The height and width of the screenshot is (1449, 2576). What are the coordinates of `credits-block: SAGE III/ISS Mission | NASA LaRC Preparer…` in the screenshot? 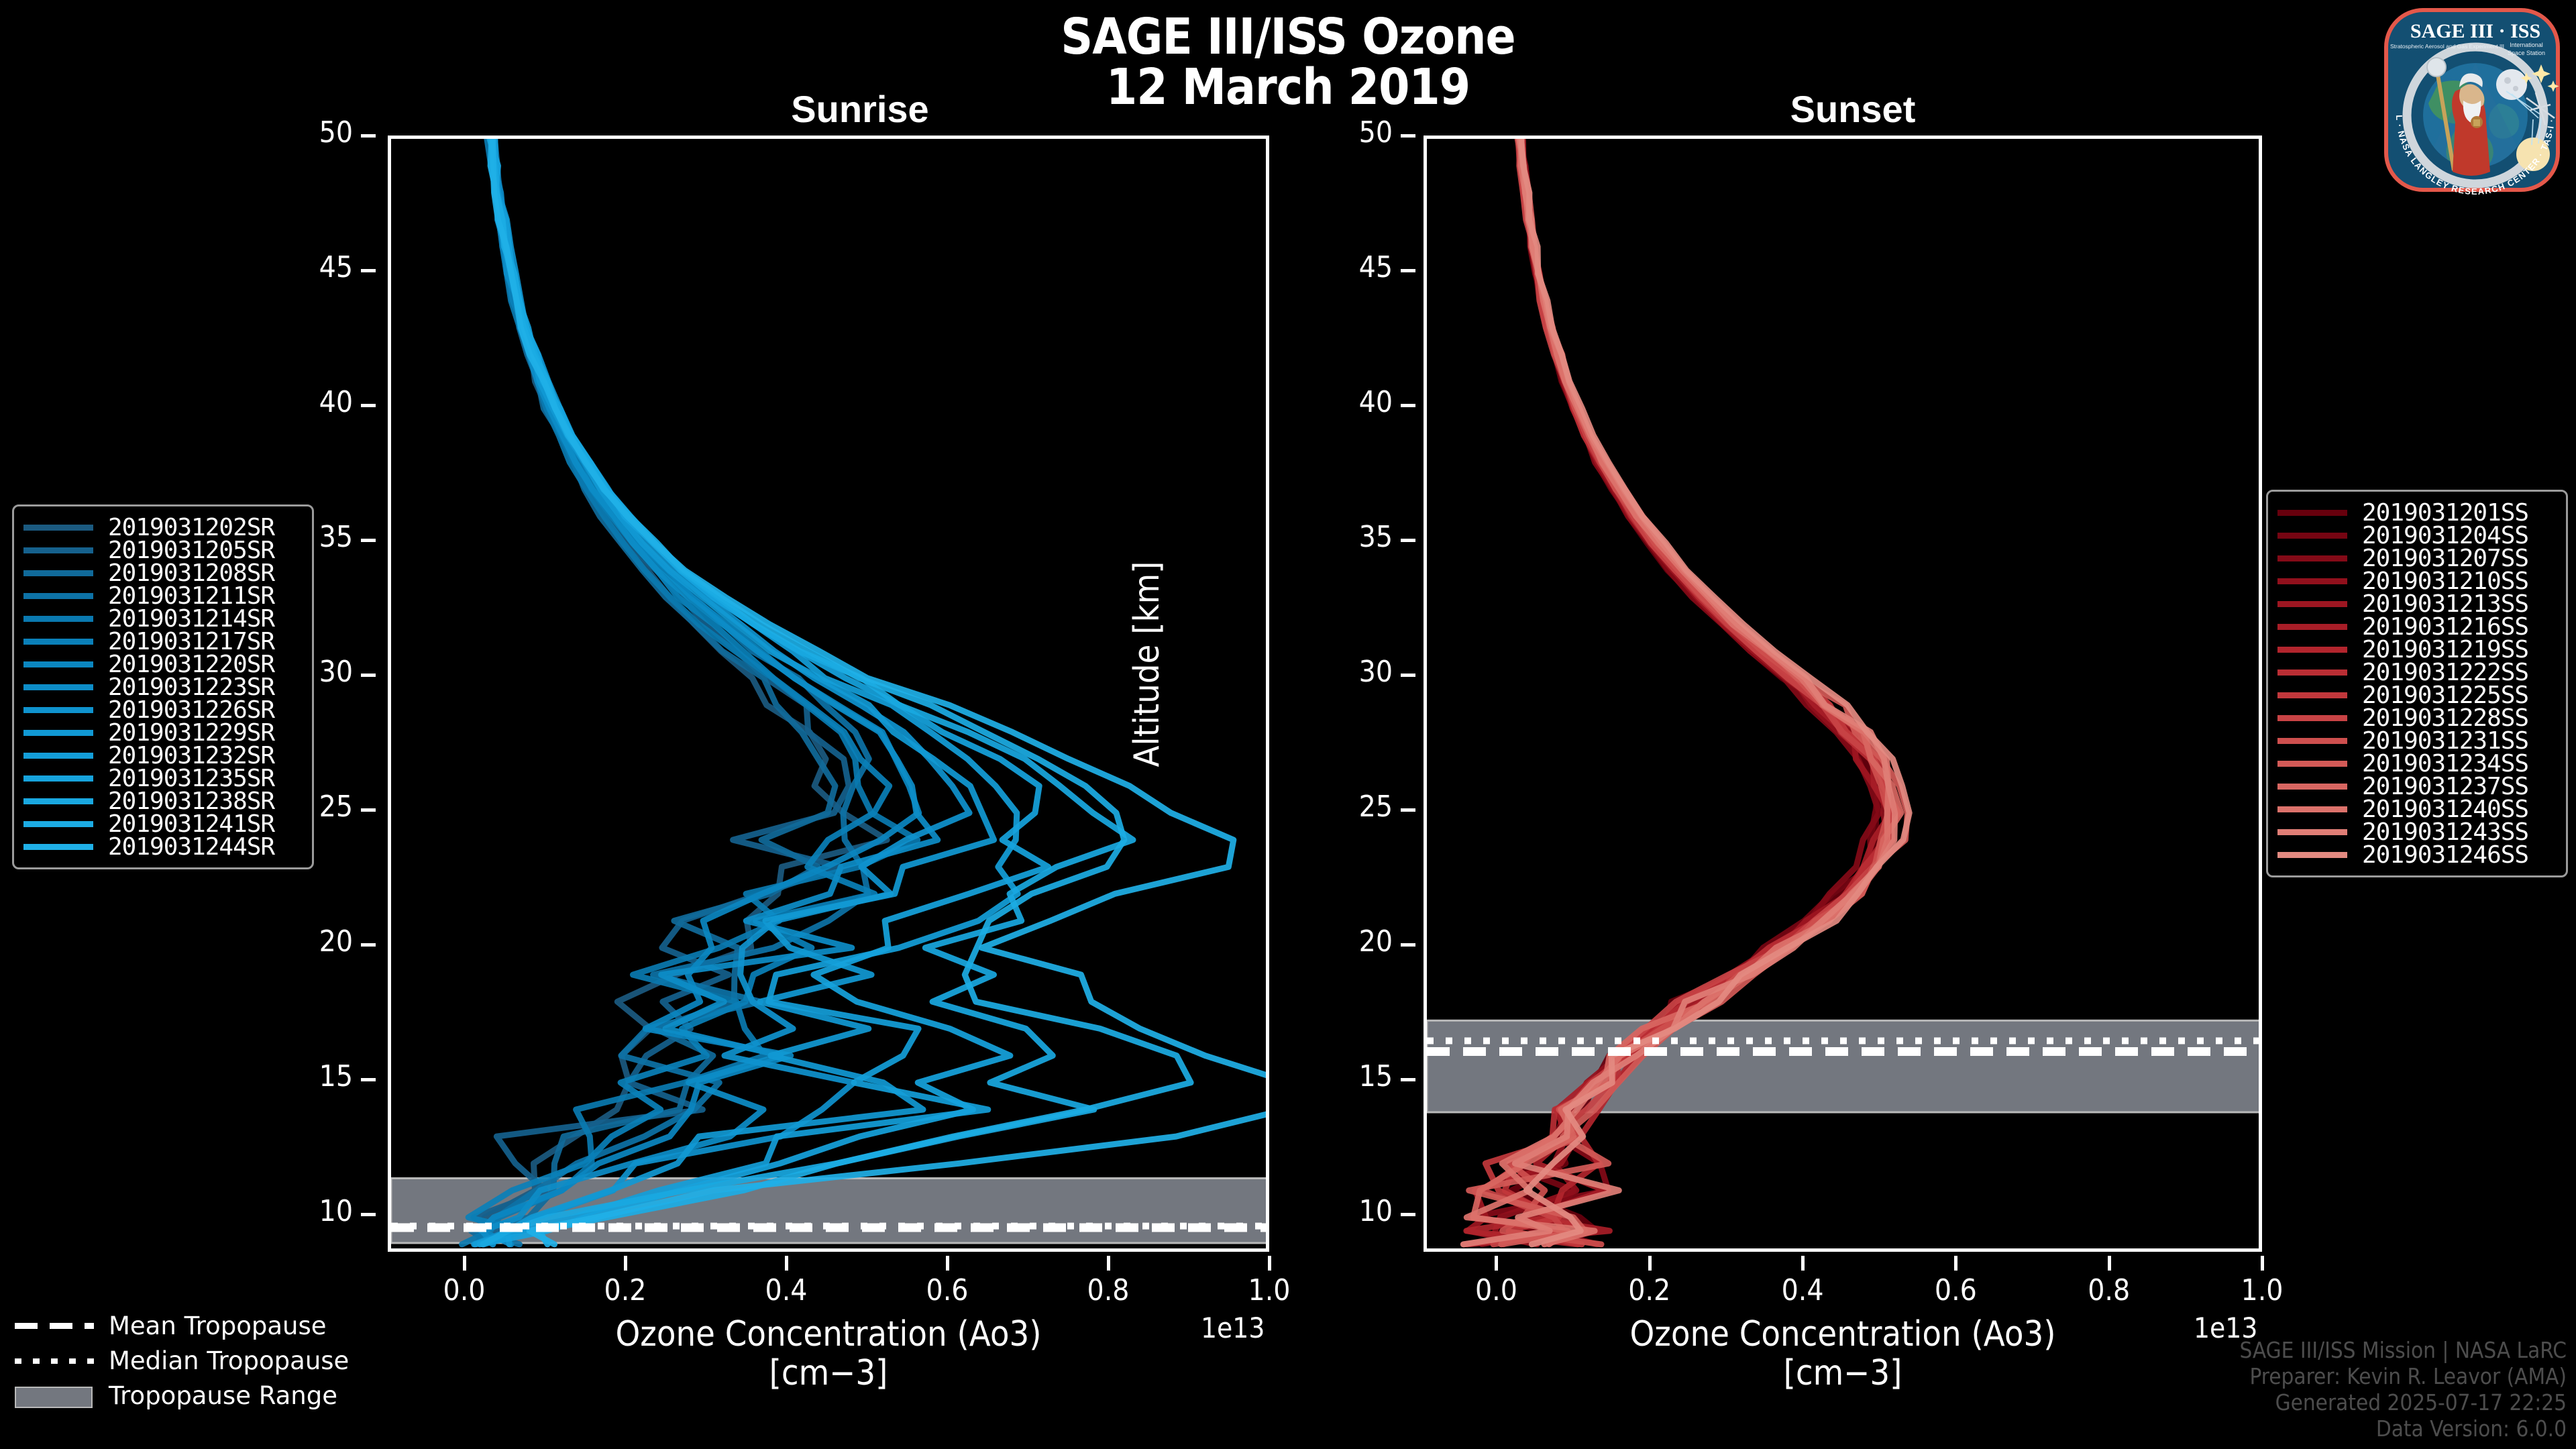 It's located at (2403, 1389).